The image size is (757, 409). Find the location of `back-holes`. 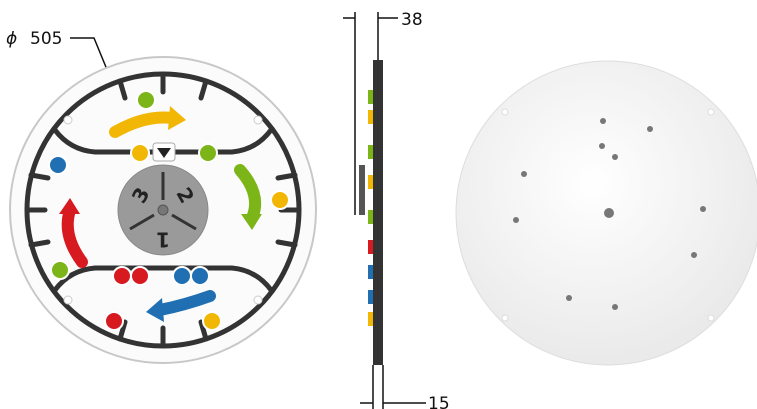

back-holes is located at coordinates (608, 215).